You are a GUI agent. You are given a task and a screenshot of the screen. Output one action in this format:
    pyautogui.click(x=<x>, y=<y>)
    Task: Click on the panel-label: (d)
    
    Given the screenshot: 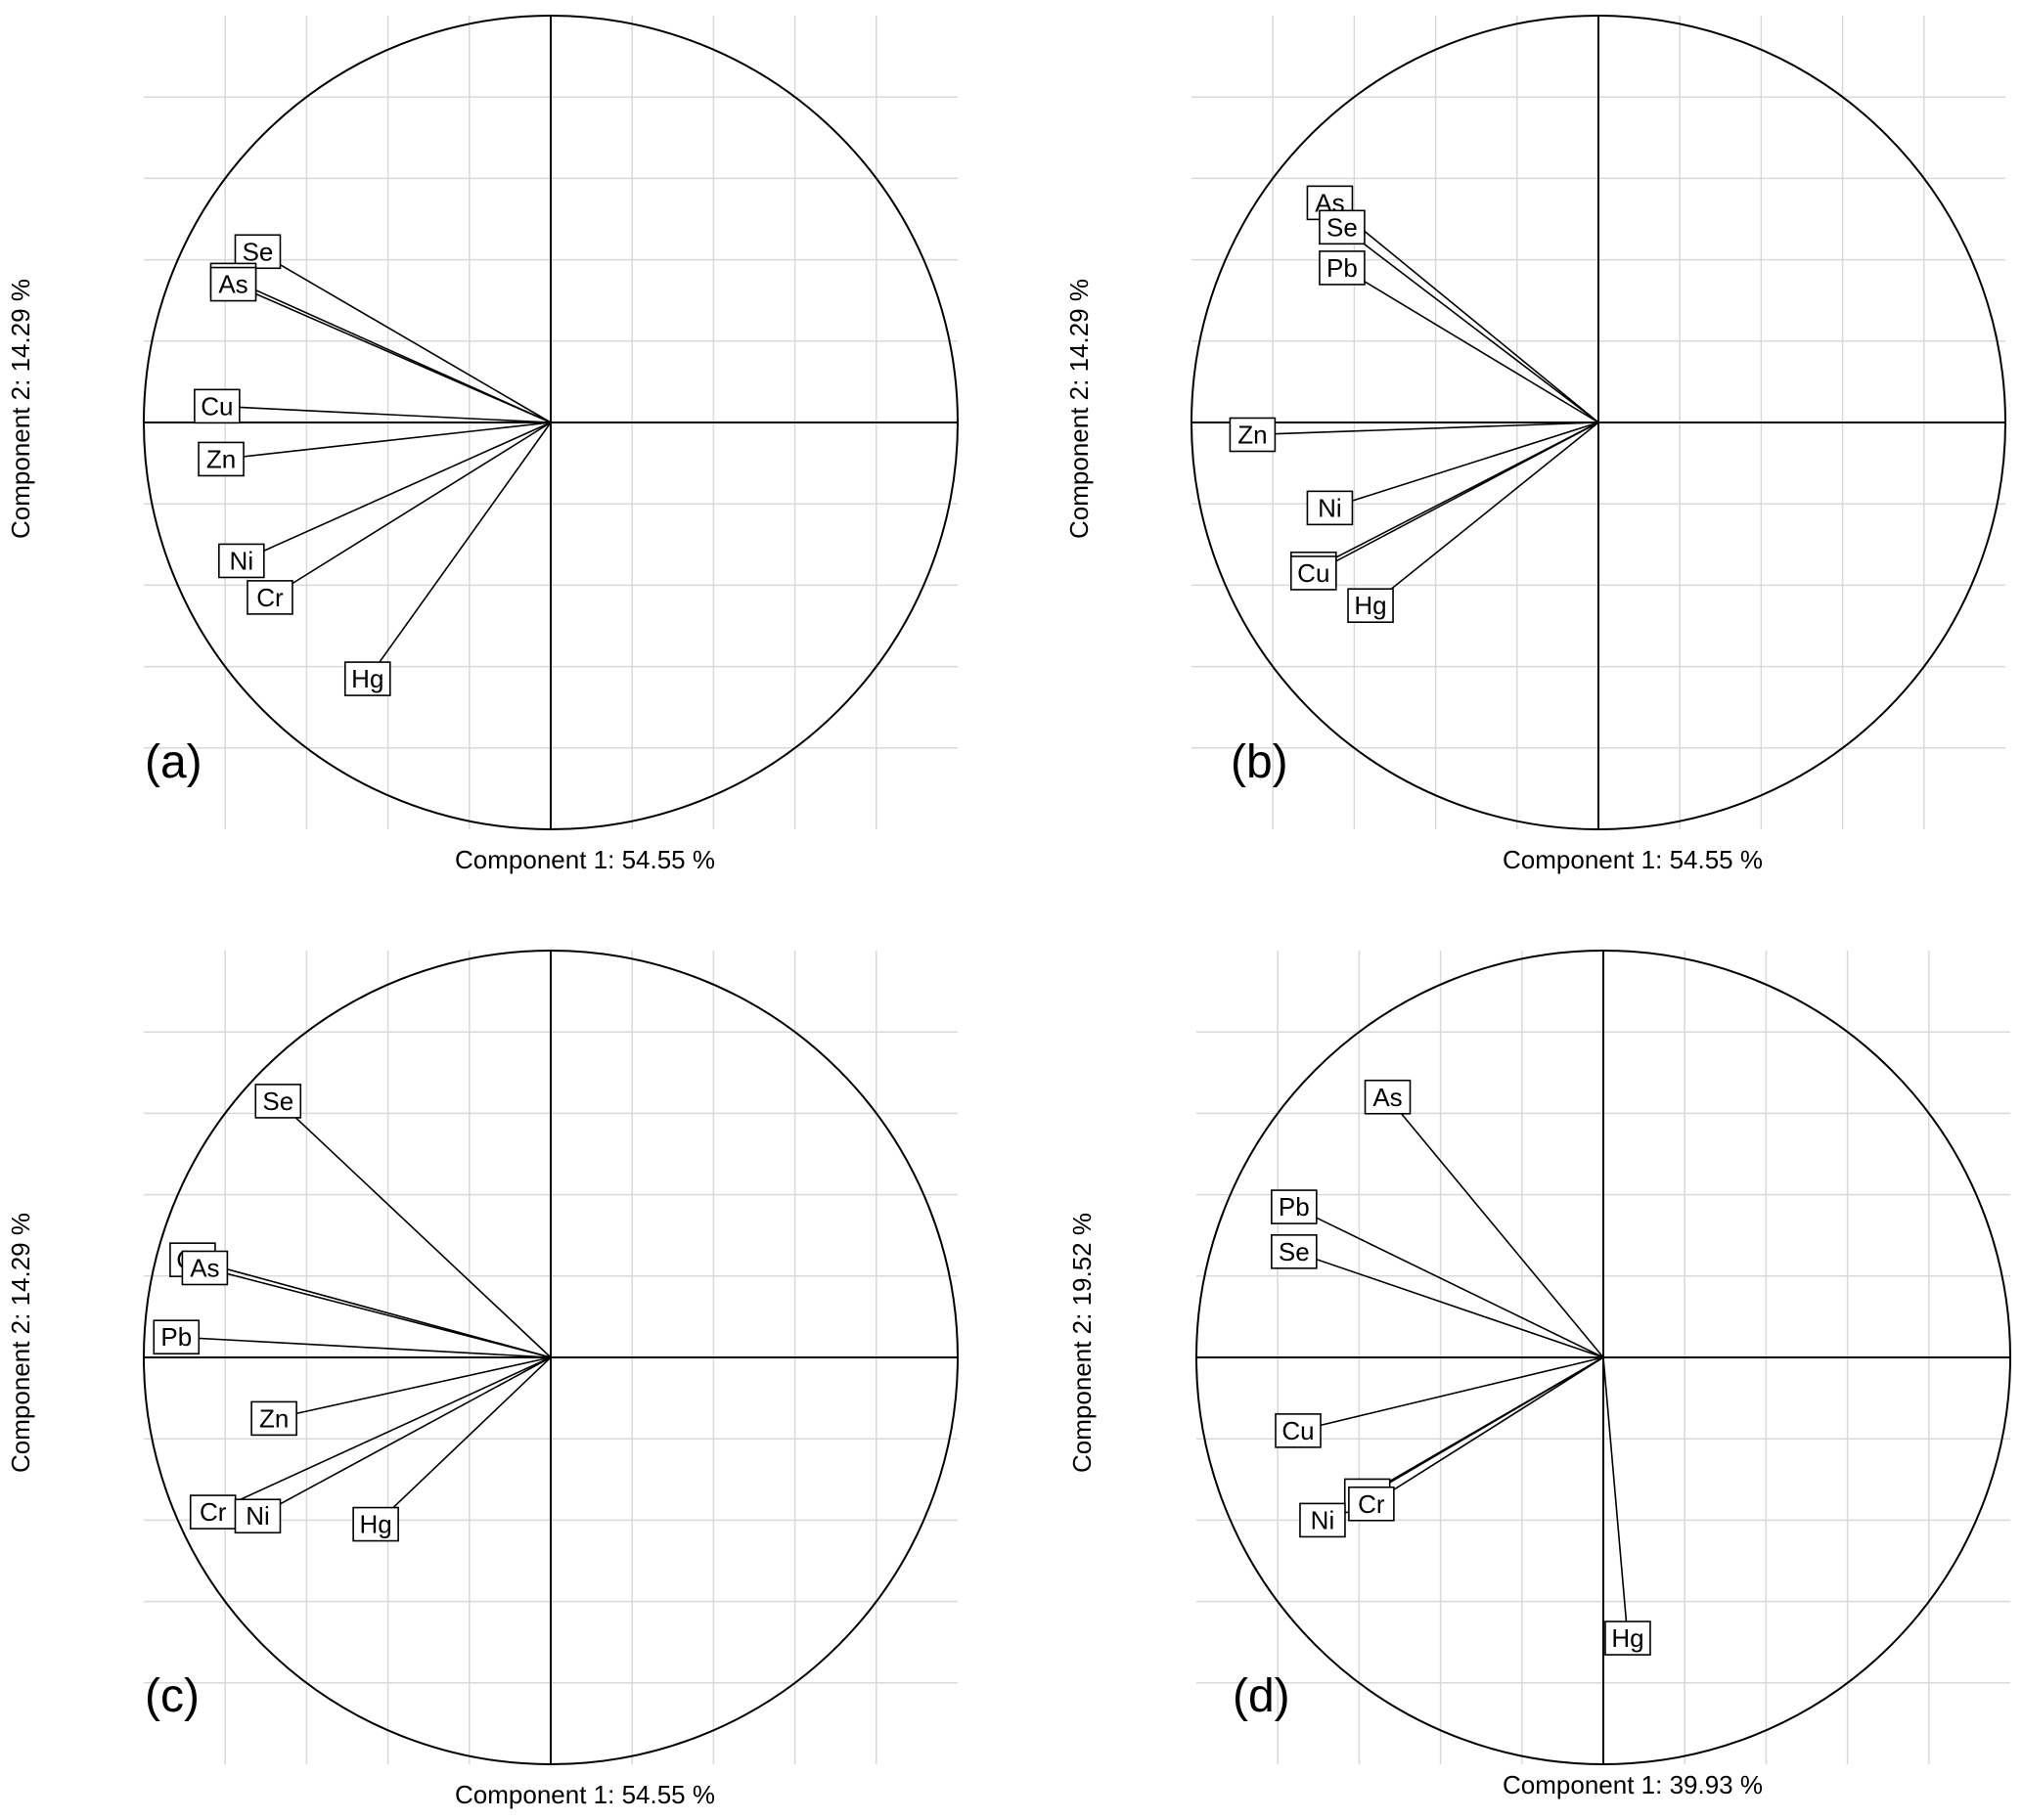 What is the action you would take?
    pyautogui.click(x=1261, y=1696)
    